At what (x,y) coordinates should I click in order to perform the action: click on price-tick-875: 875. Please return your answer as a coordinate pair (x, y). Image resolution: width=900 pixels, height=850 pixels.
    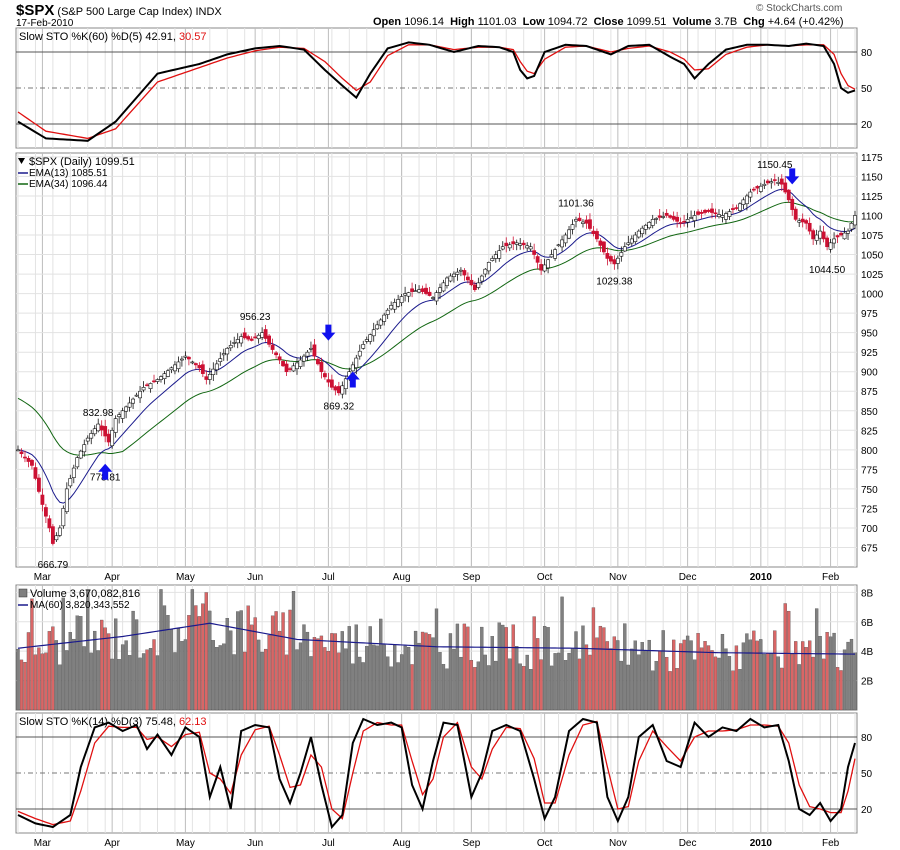
    Looking at the image, I should click on (869, 392).